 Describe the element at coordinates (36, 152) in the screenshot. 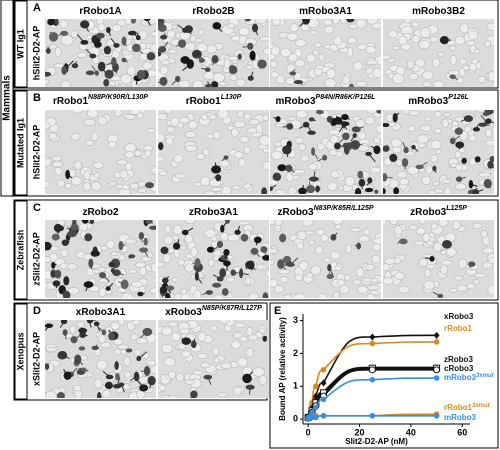

I see `ligand-label: hSlit2-D2-AP` at that location.